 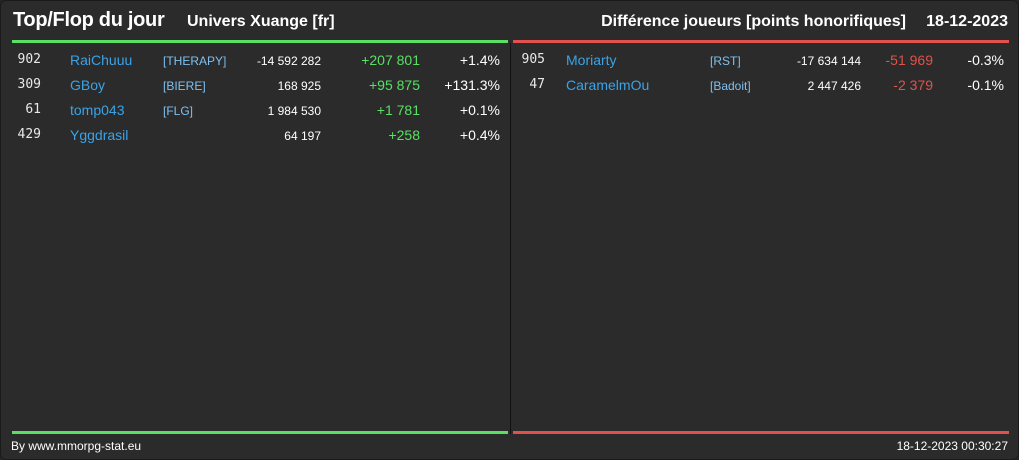 What do you see at coordinates (394, 85) in the screenshot?
I see `points-diff: +95 875` at bounding box center [394, 85].